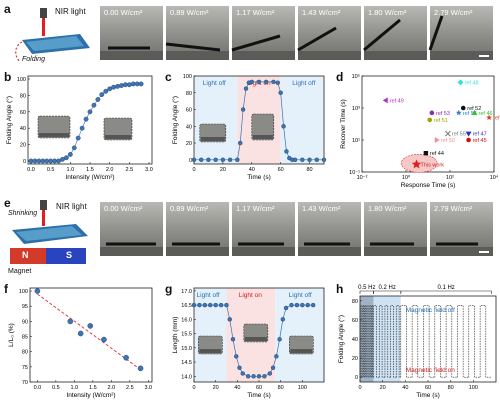 The image size is (500, 404). I want to click on point-label: ref 54, so click(496, 119).